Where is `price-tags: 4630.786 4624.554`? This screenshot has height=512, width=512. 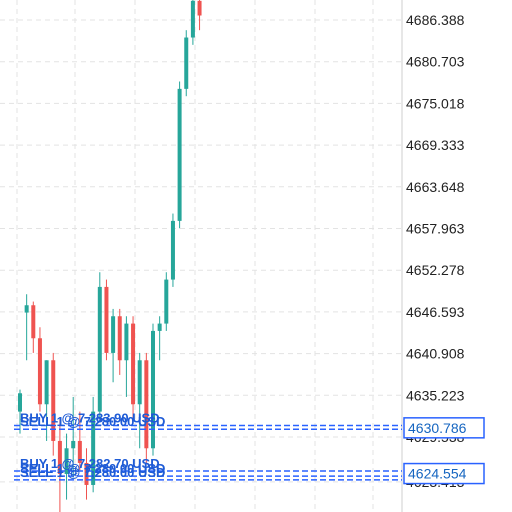
price-tags: 4630.786 4624.554 is located at coordinates (444, 451).